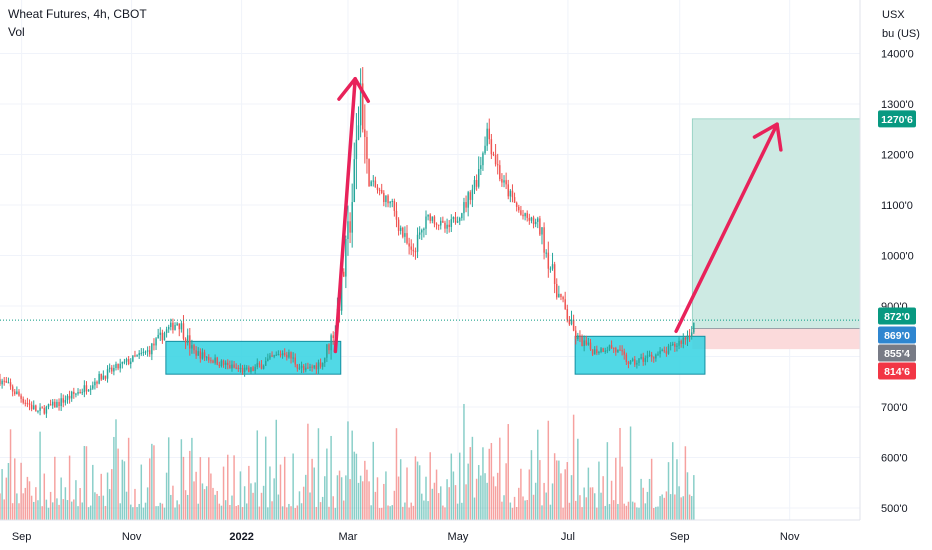 The width and height of the screenshot is (932, 550). What do you see at coordinates (790, 537) in the screenshot?
I see `x-tick-label: Nov` at bounding box center [790, 537].